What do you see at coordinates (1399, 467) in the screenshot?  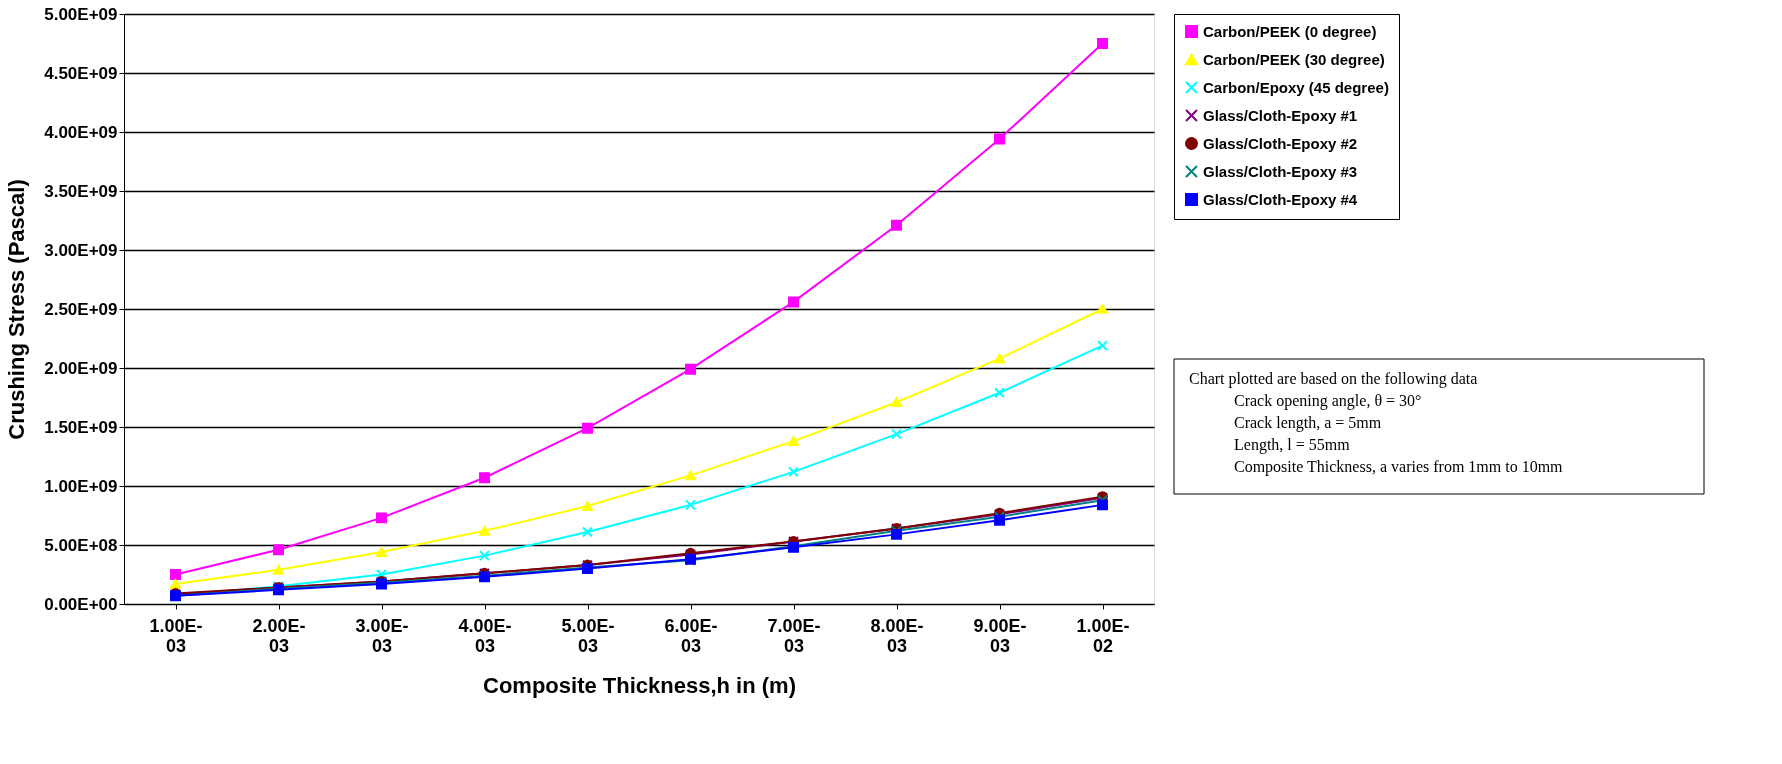 I see `text: Composite Thickness, a varies from 1mm to 10mm` at bounding box center [1399, 467].